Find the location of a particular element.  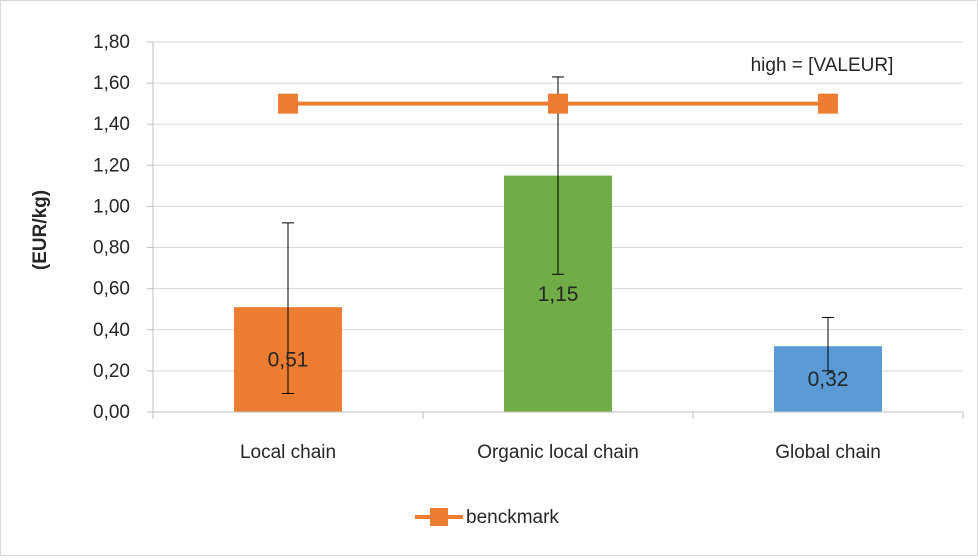

data-label: 1,15 is located at coordinates (558, 294).